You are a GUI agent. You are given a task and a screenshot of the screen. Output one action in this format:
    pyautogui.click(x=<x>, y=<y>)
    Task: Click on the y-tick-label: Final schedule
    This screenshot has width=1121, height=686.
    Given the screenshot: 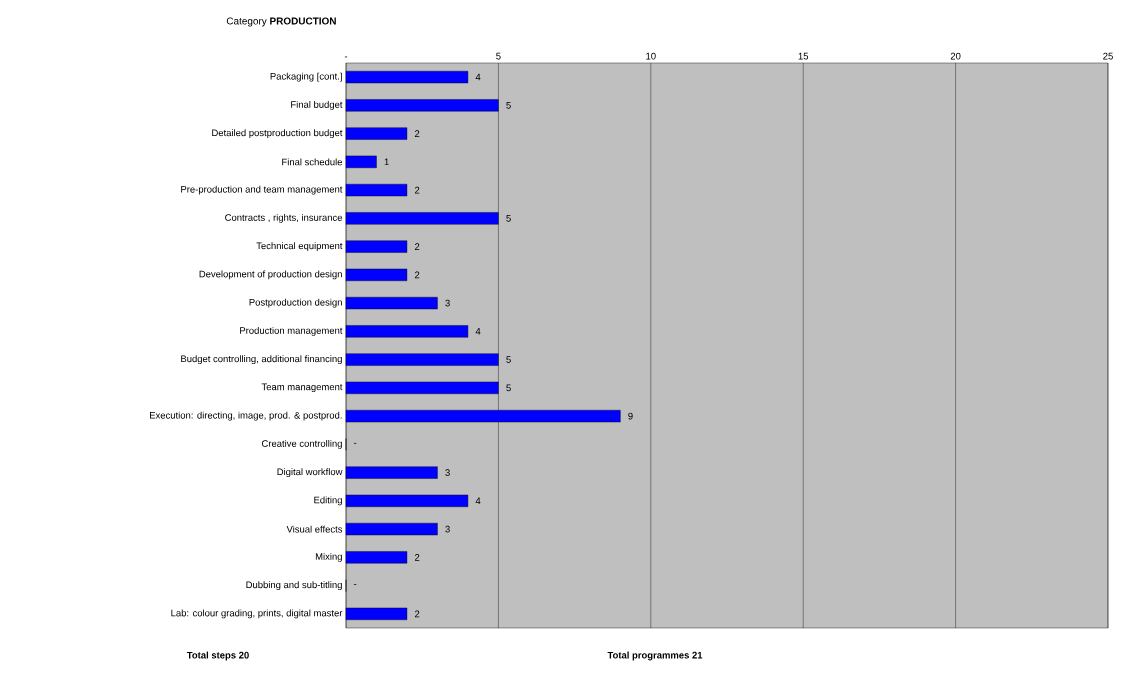 What is the action you would take?
    pyautogui.click(x=312, y=162)
    